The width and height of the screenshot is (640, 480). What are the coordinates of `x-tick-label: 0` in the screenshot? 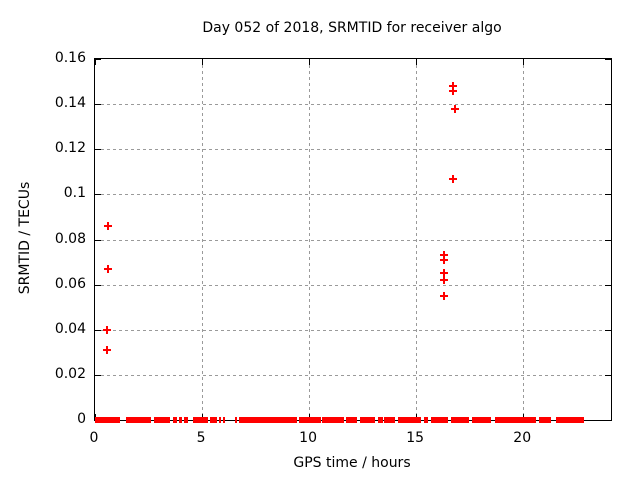 It's located at (94, 438).